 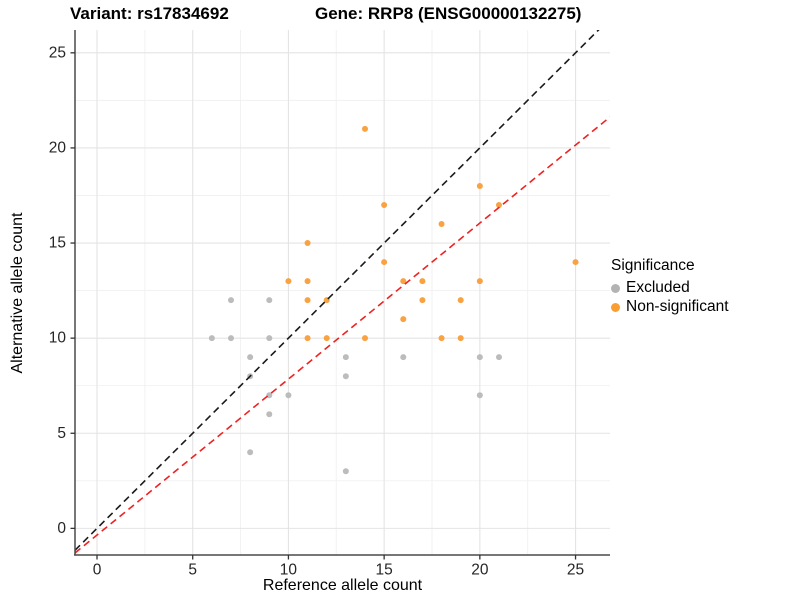 What do you see at coordinates (61, 433) in the screenshot?
I see `y-tick-label: 5` at bounding box center [61, 433].